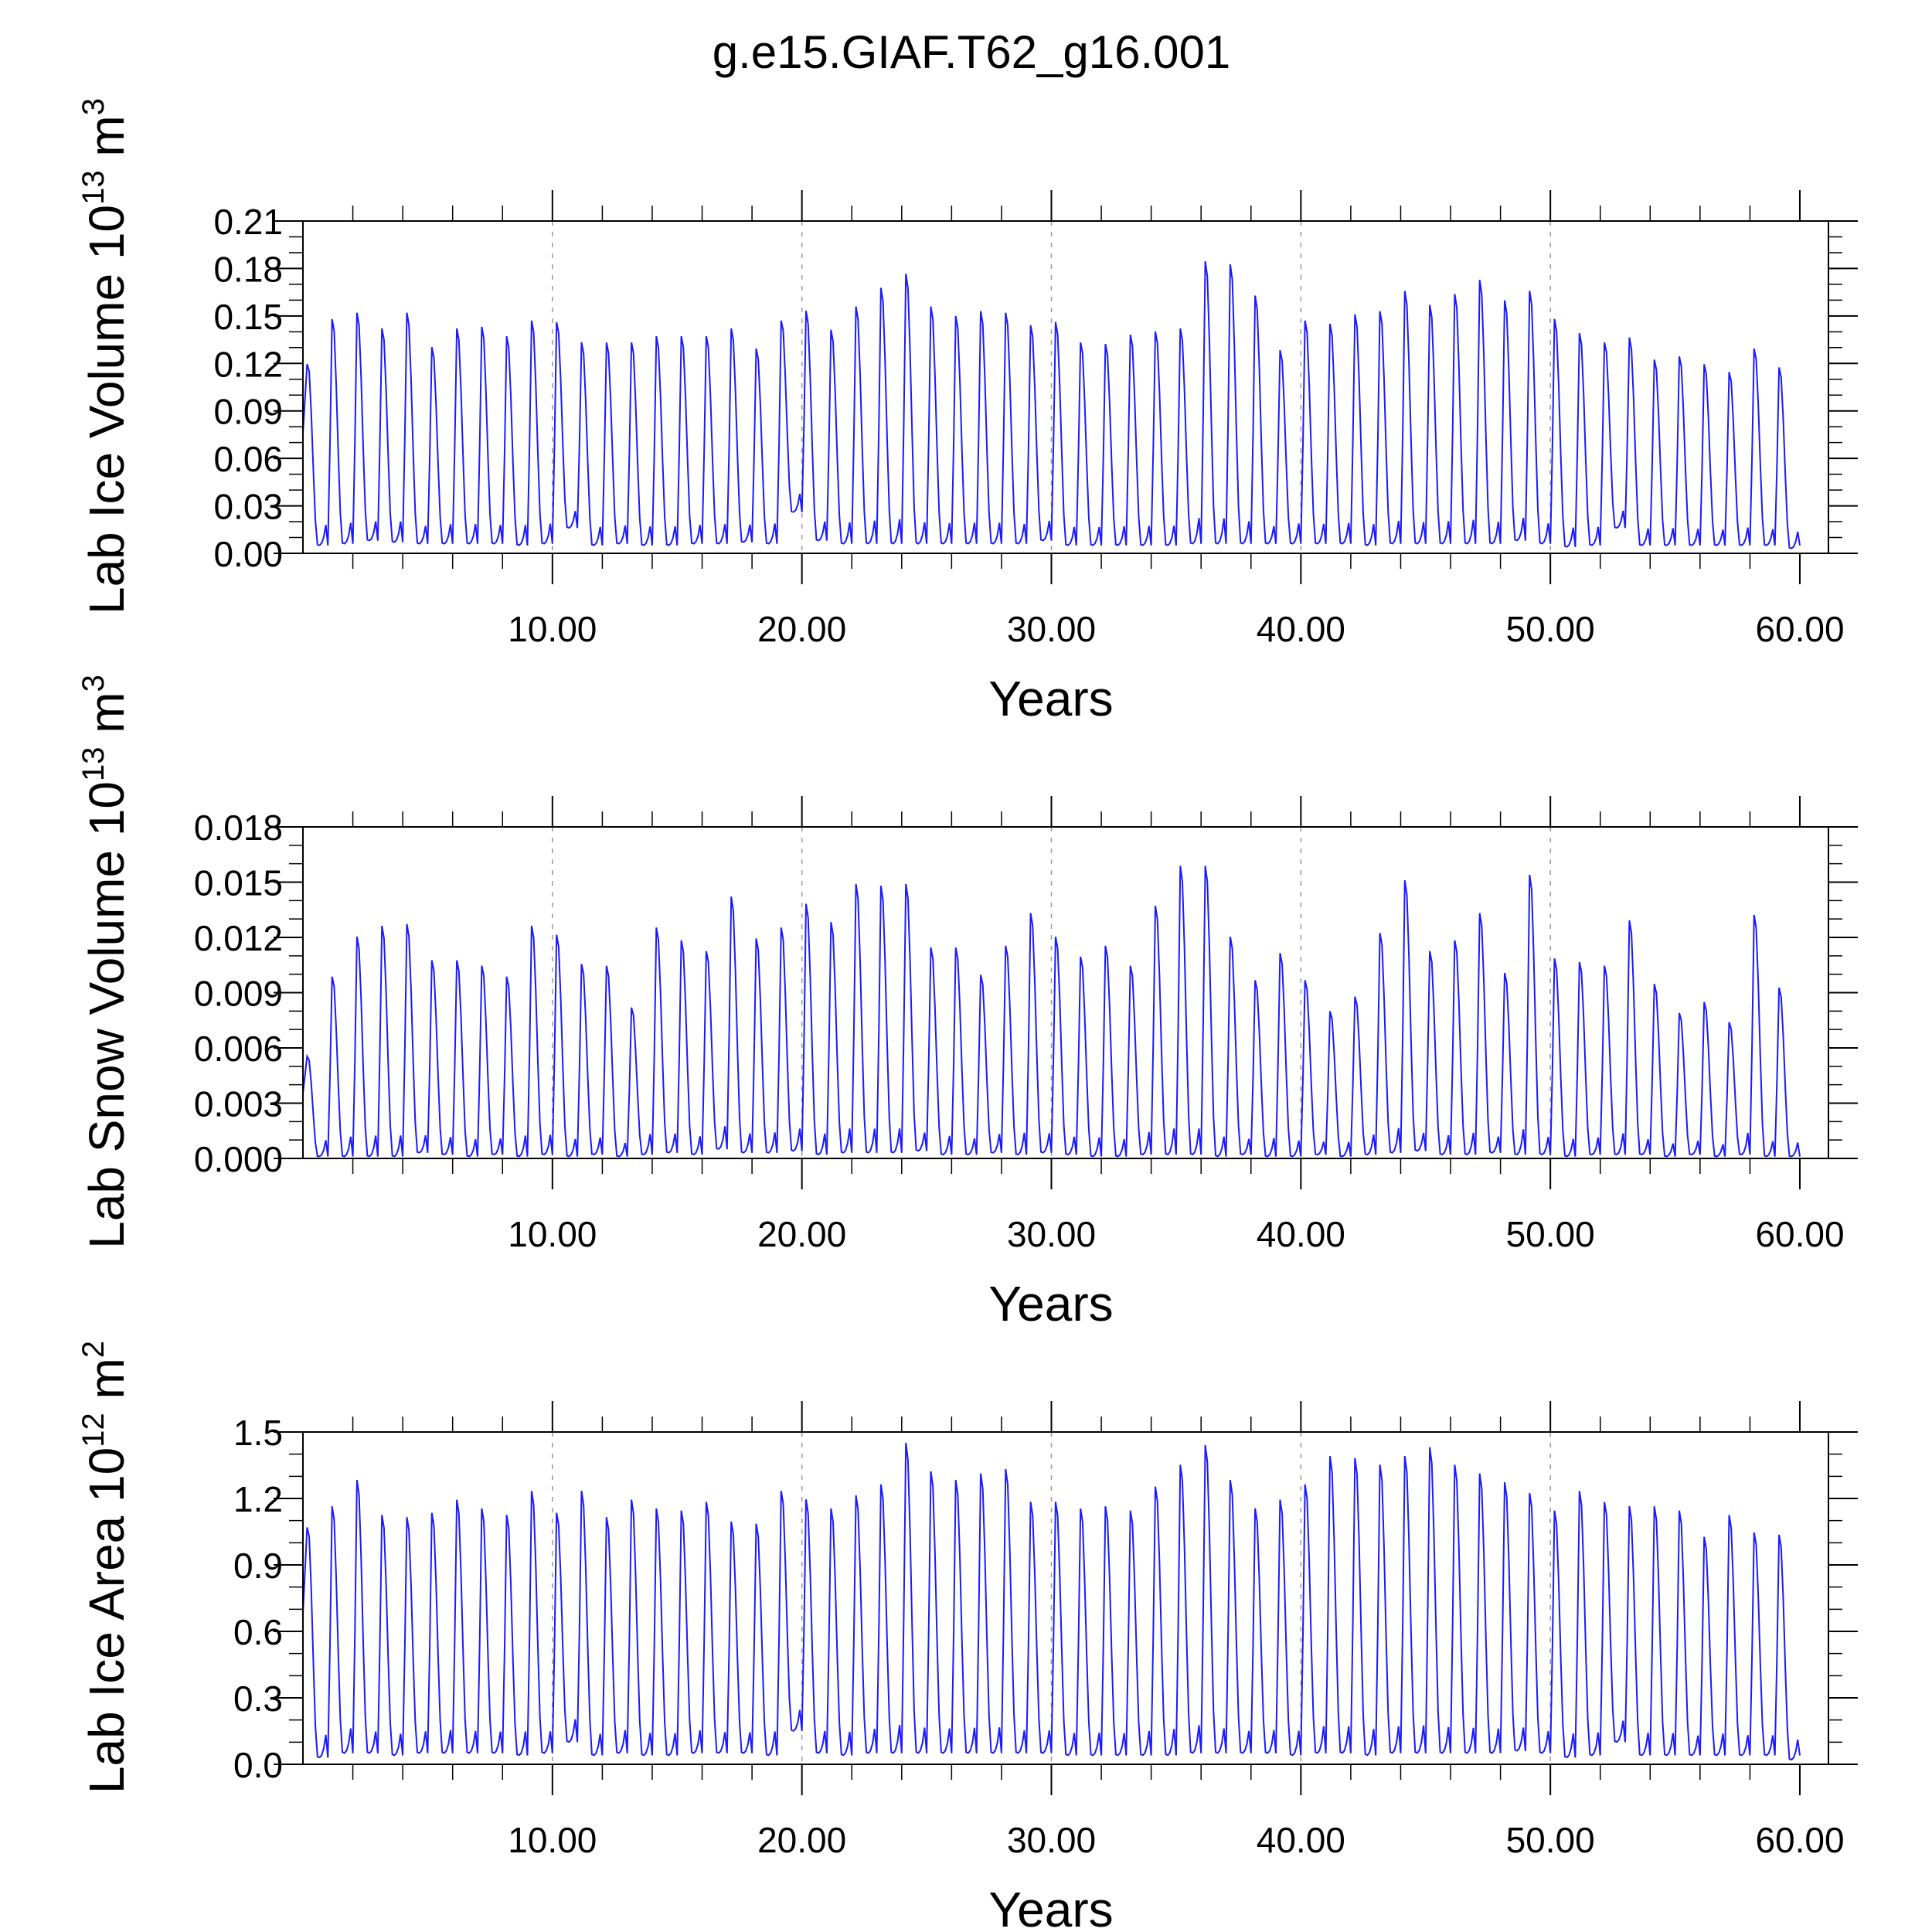  What do you see at coordinates (239, 828) in the screenshot?
I see `y-tick-label: 0.018` at bounding box center [239, 828].